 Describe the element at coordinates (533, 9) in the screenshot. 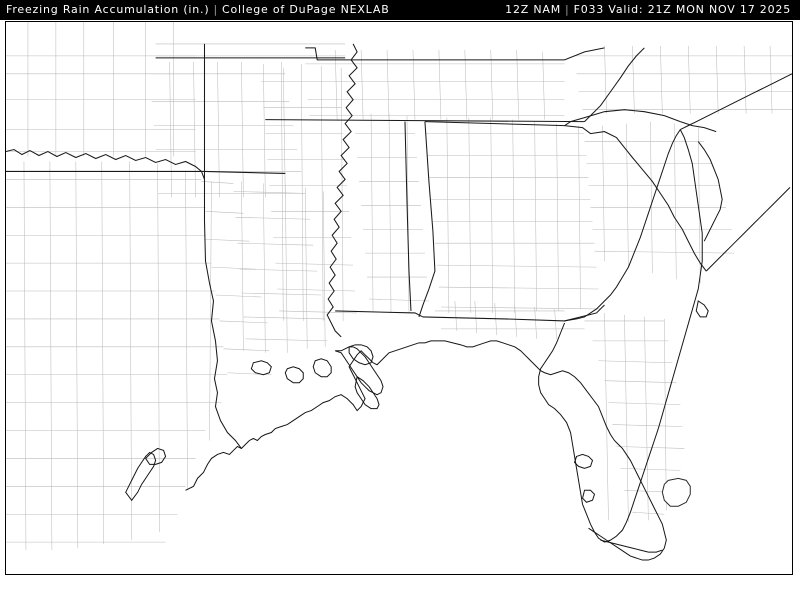

I see `model-run-label: 12Z NAM` at that location.